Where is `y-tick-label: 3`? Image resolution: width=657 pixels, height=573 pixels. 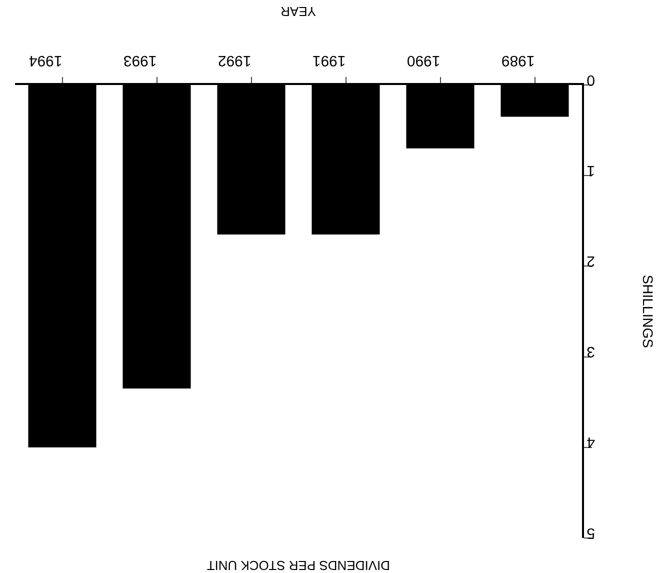 y-tick-label: 3 is located at coordinates (590, 351).